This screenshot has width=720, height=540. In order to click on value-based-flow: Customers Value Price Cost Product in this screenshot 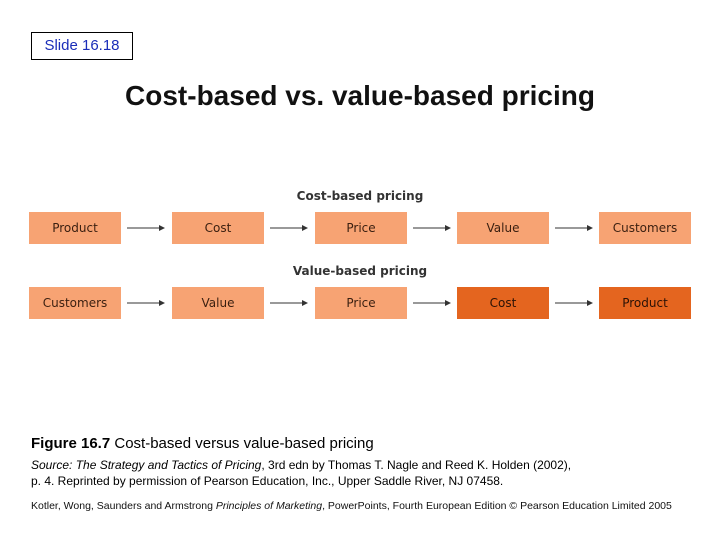, I will do `click(360, 303)`.